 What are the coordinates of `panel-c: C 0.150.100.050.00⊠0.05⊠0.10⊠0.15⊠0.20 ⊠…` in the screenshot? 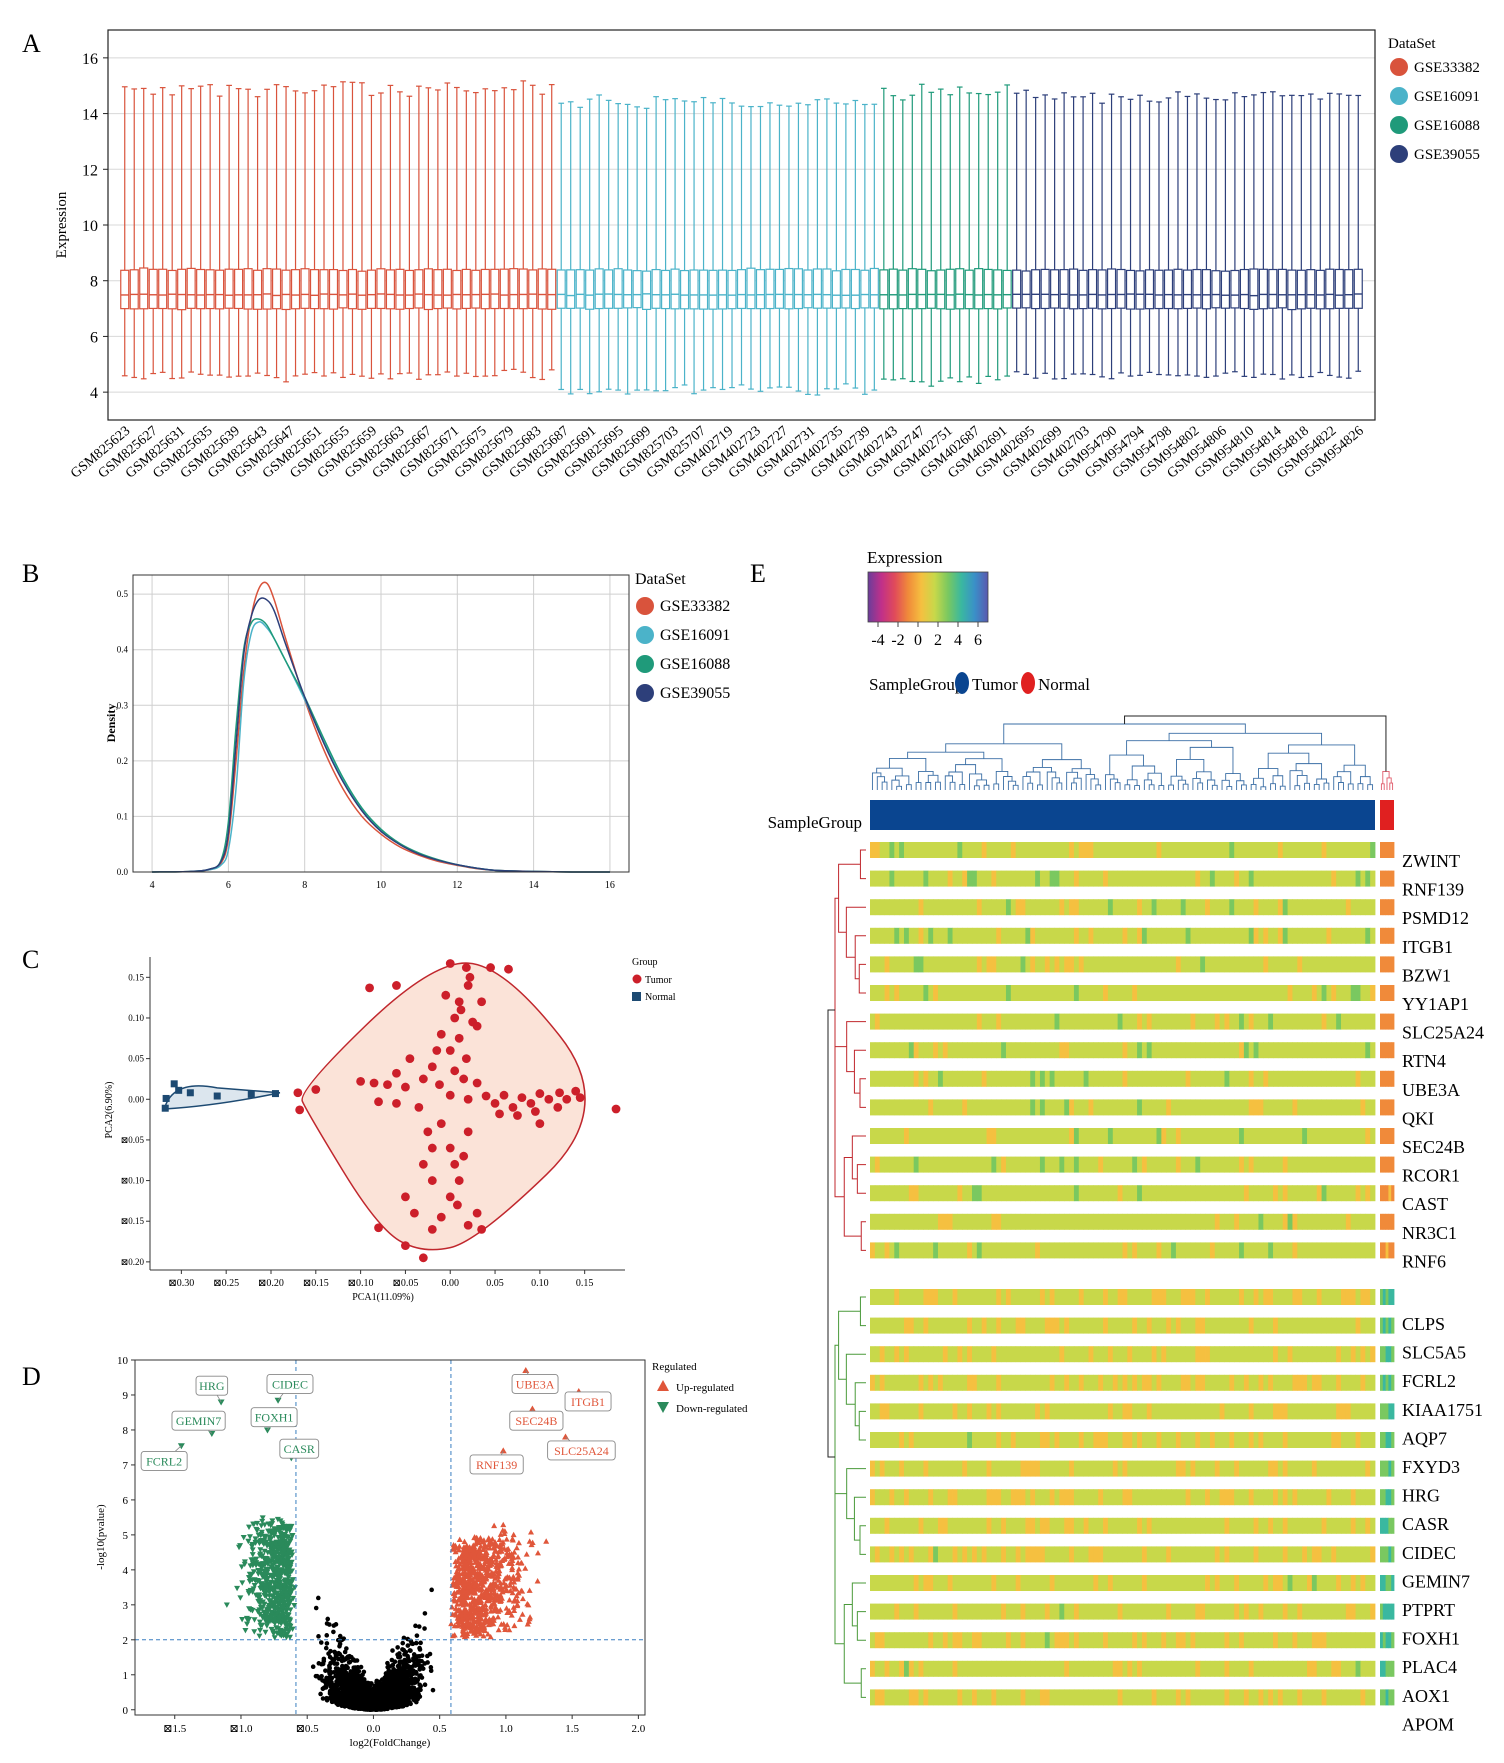 It's located at (349, 1124).